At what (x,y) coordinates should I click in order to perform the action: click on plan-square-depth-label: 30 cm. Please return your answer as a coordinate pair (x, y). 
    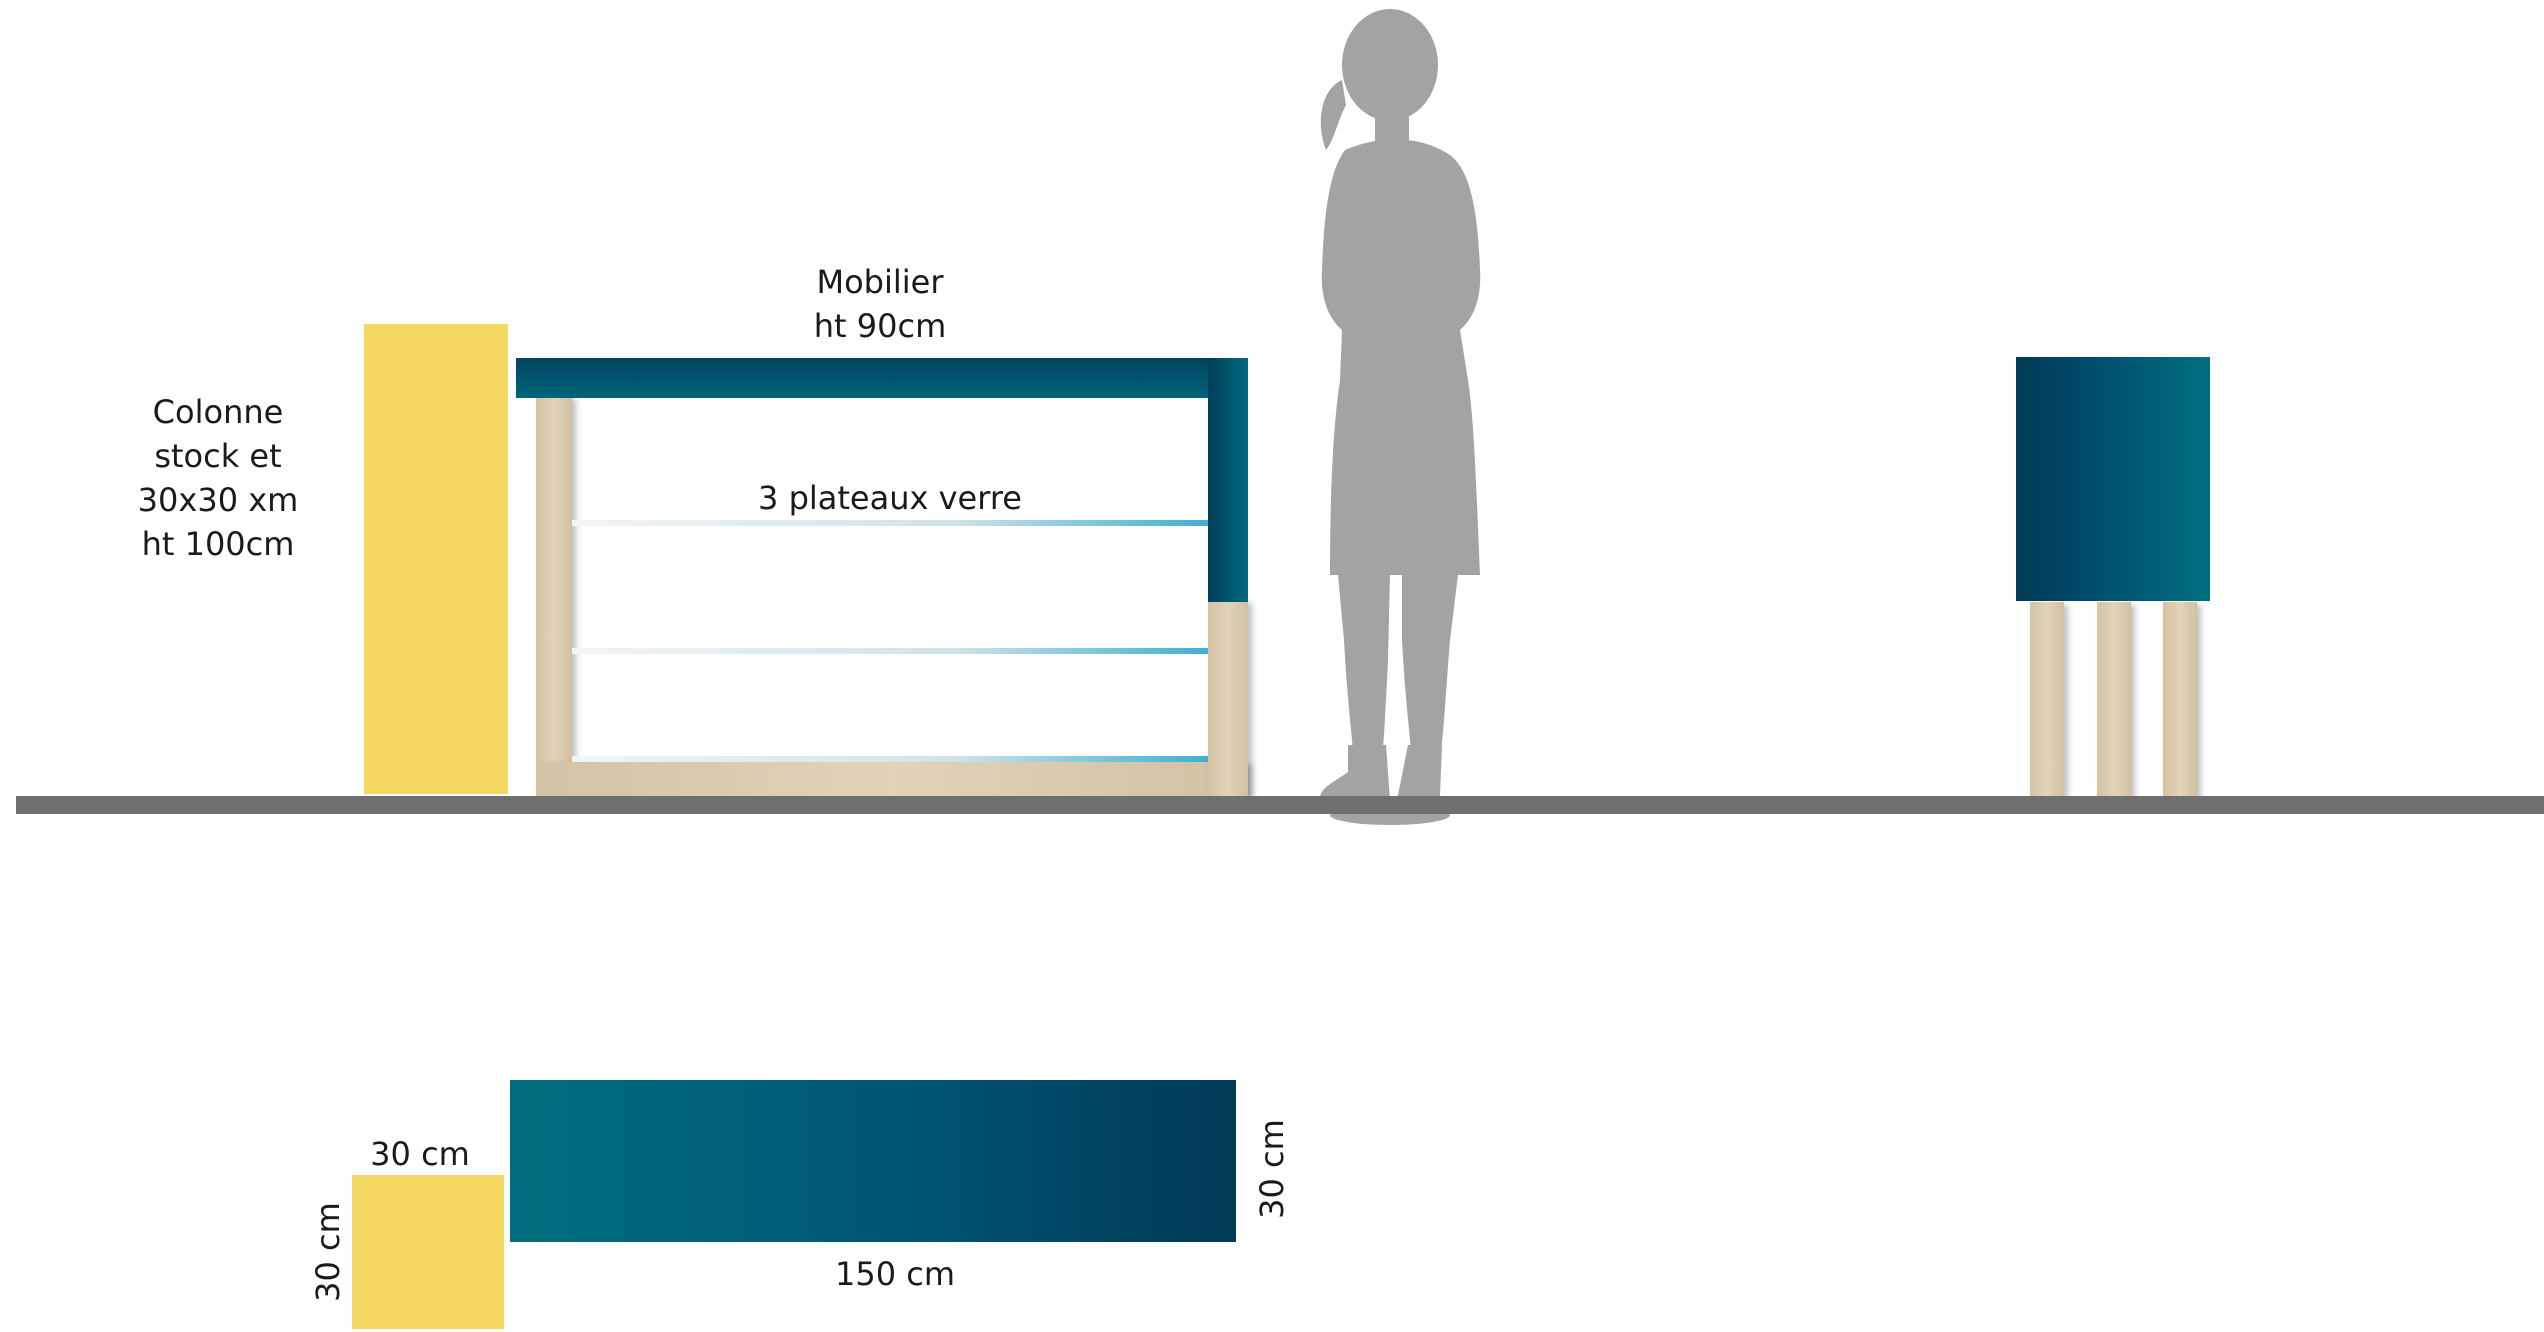
    Looking at the image, I should click on (328, 1252).